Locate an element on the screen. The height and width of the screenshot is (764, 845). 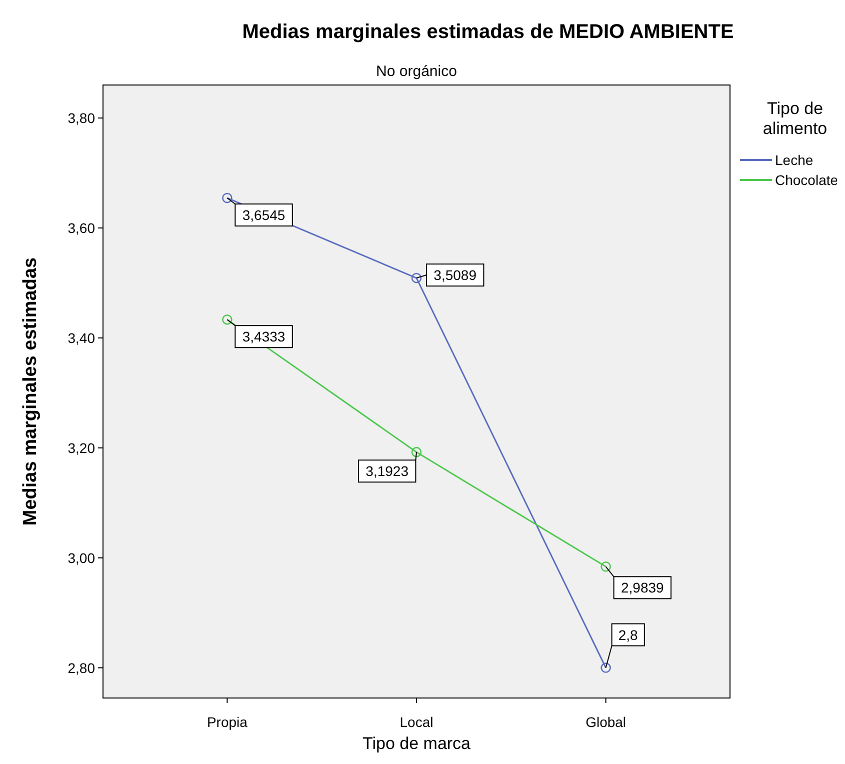
data-label: 2,8 is located at coordinates (628, 634).